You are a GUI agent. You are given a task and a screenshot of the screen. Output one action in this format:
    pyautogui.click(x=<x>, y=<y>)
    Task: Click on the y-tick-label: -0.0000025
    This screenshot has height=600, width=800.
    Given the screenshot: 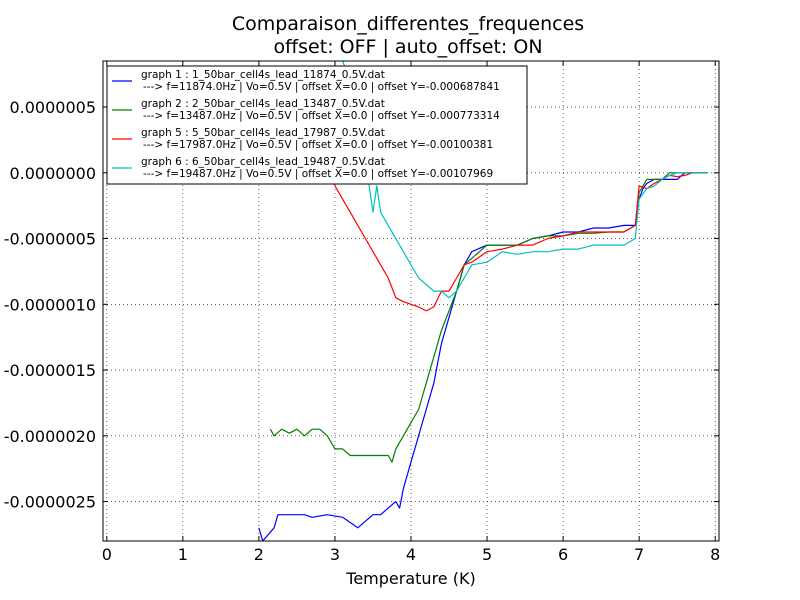 What is the action you would take?
    pyautogui.click(x=50, y=502)
    